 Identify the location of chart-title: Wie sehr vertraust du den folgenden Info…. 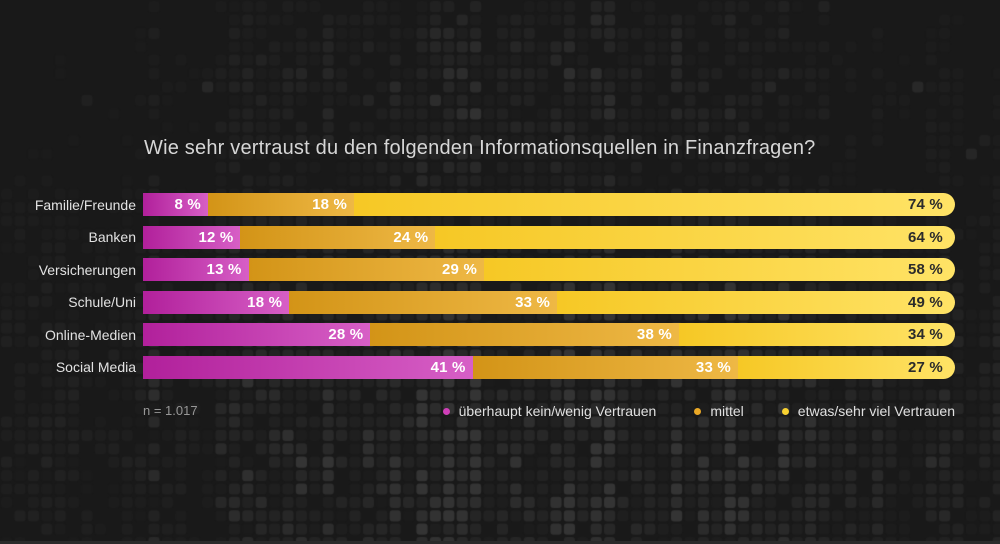
(480, 148).